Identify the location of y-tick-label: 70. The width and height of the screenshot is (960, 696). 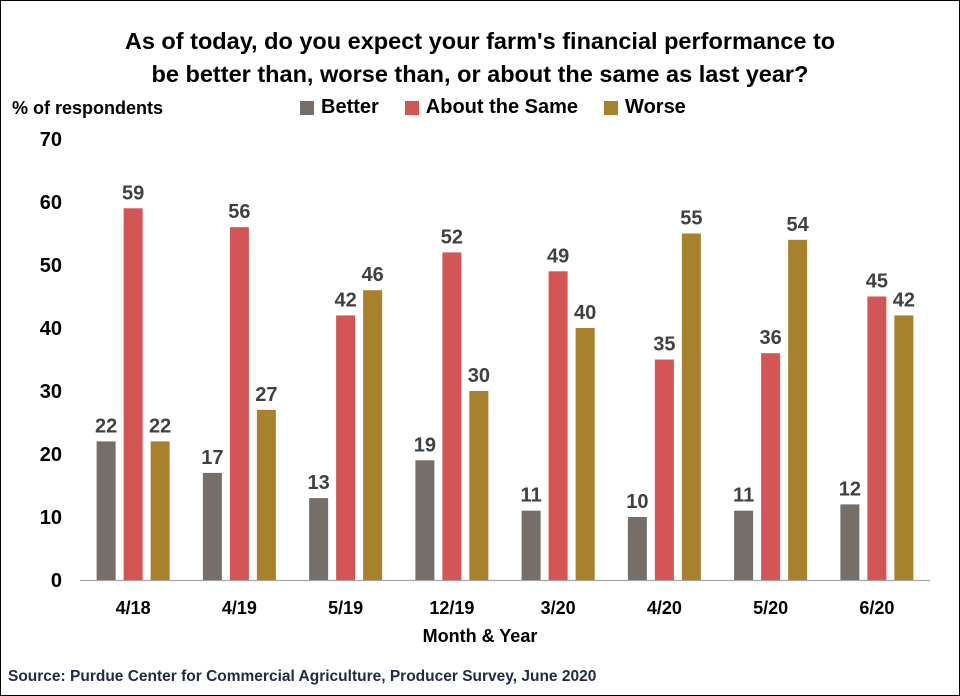
(51, 140).